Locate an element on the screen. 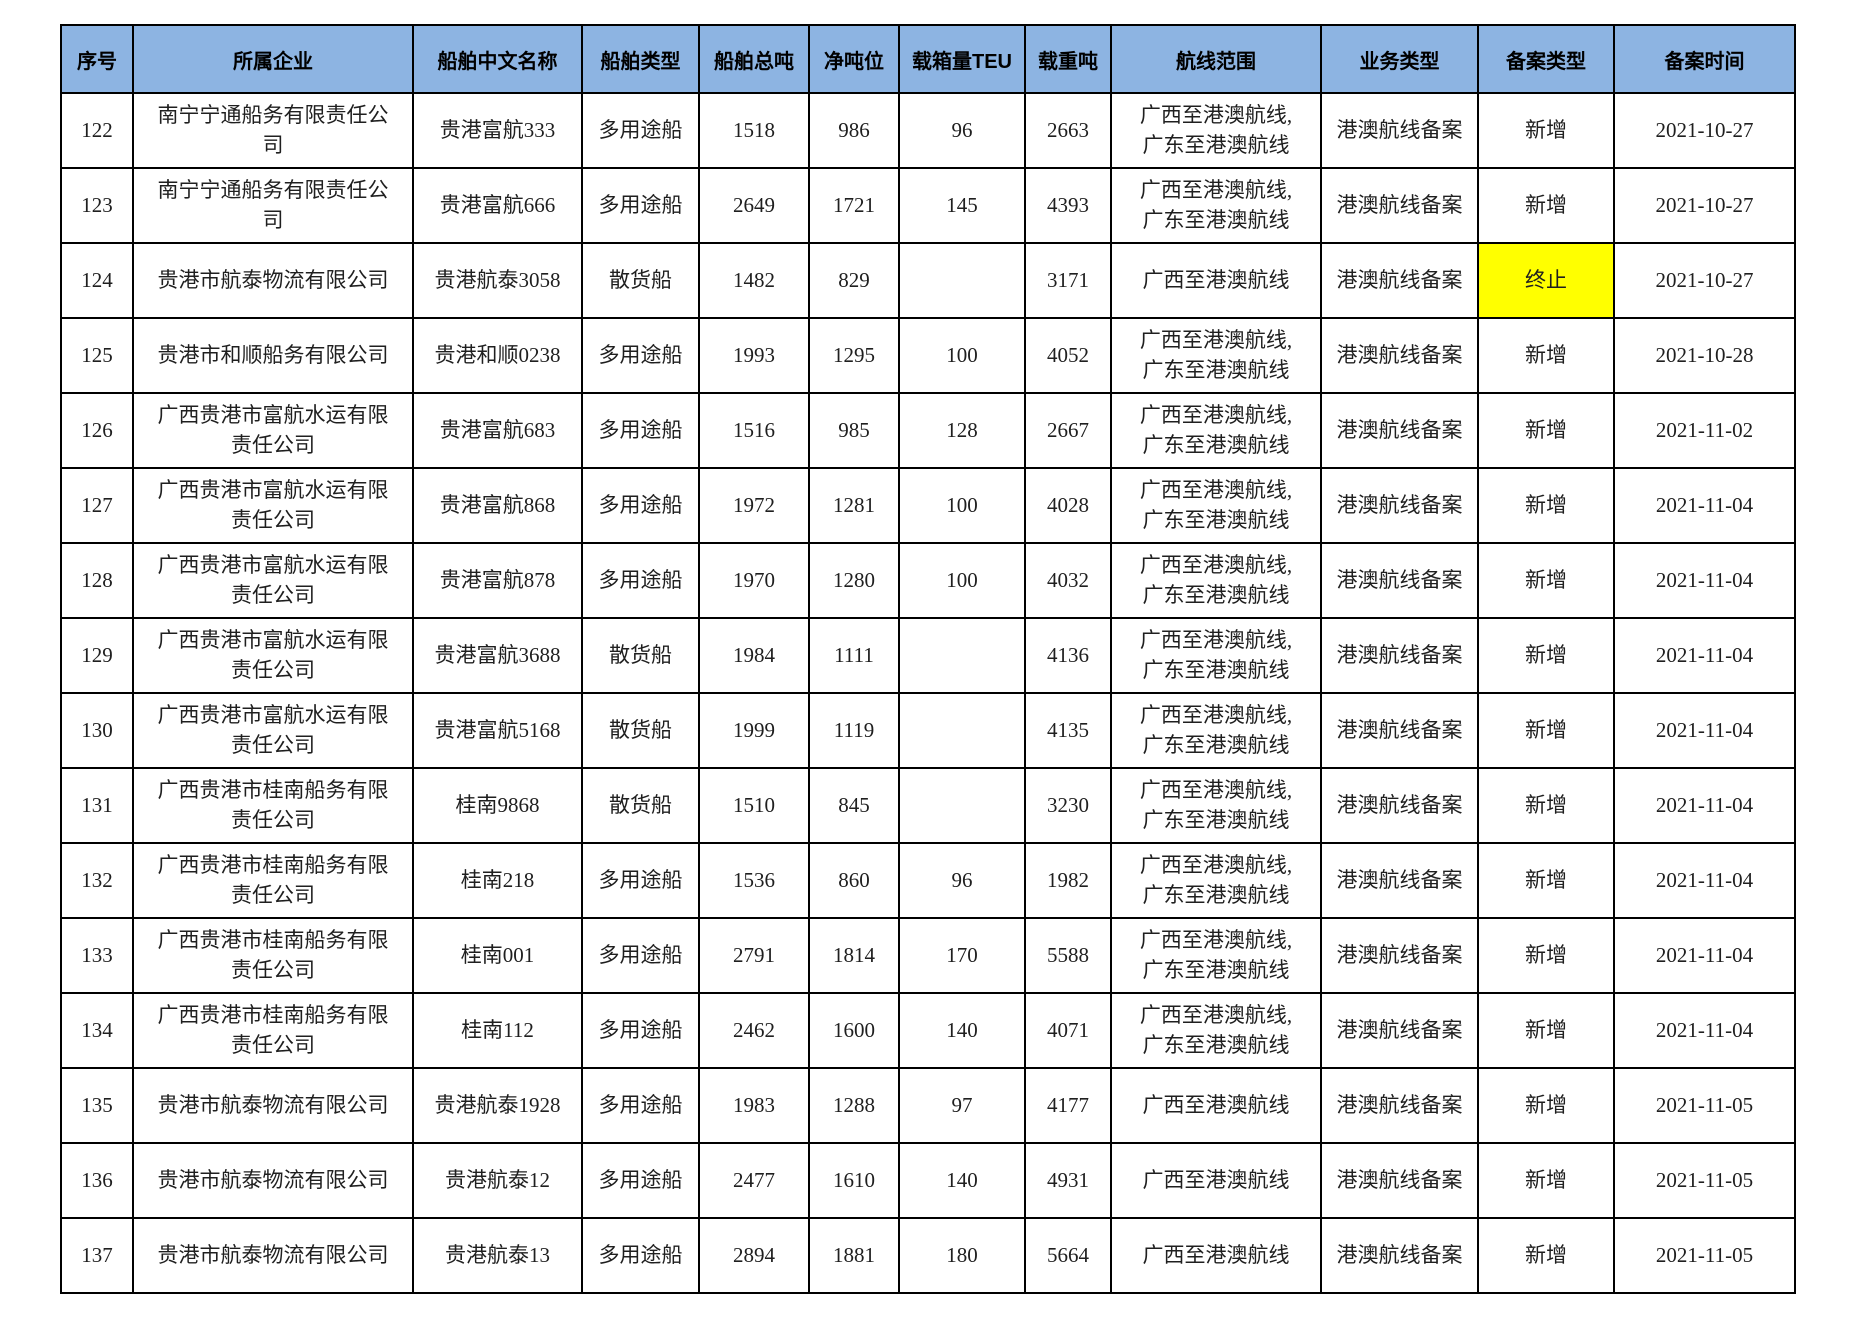 Image resolution: width=1871 pixels, height=1323 pixels. cell-deadweight: 4071 is located at coordinates (1068, 1030).